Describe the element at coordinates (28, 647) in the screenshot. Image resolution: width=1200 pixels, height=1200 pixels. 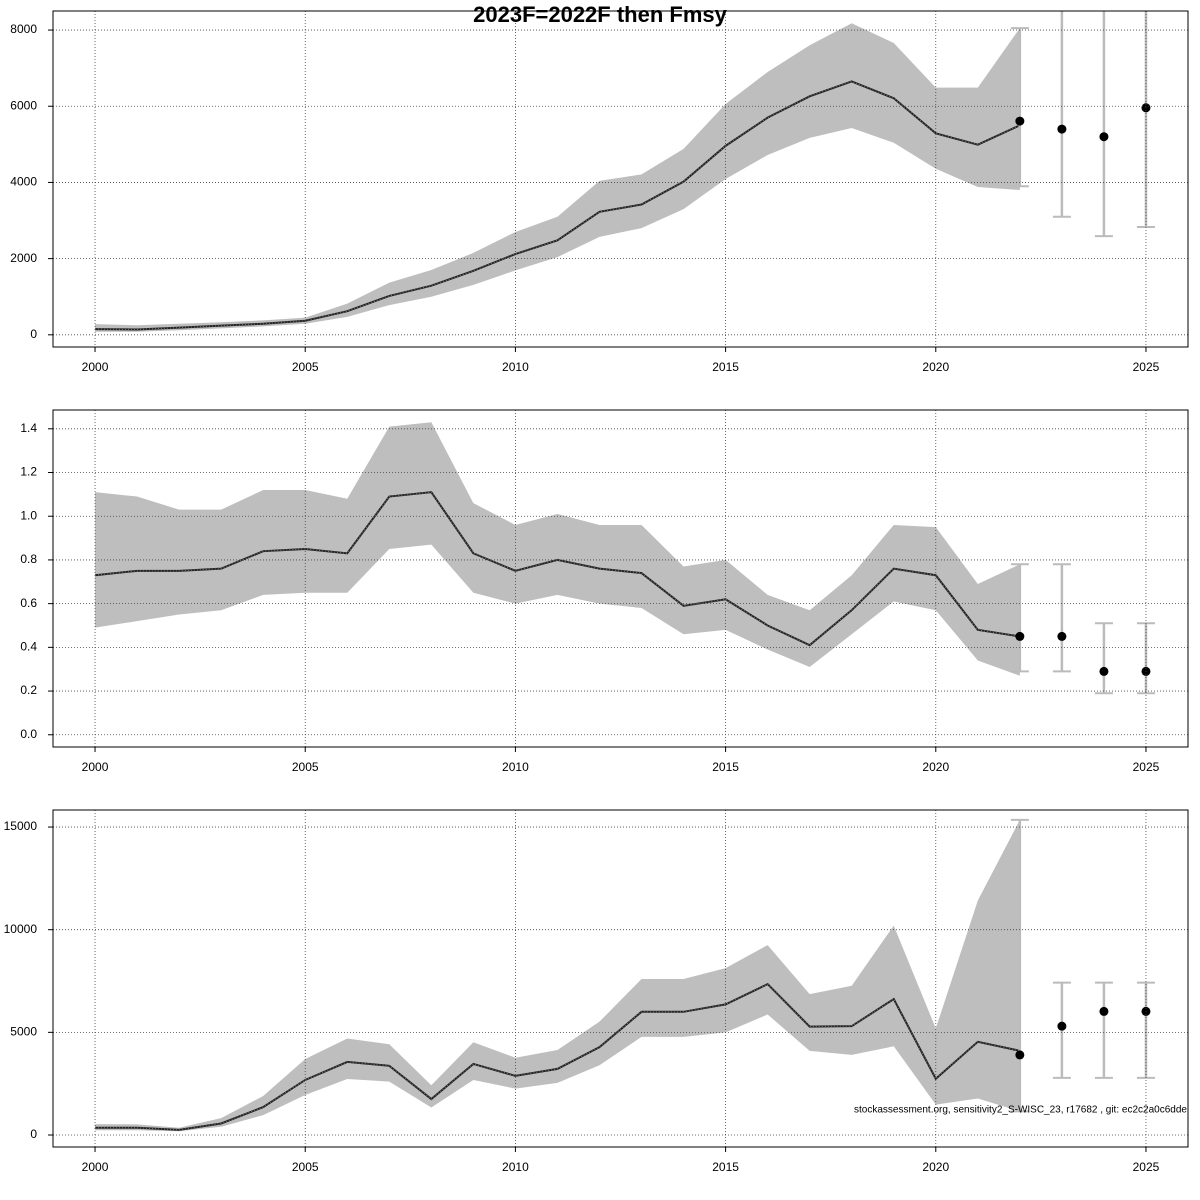
I see `y-tick-label: 0.4` at that location.